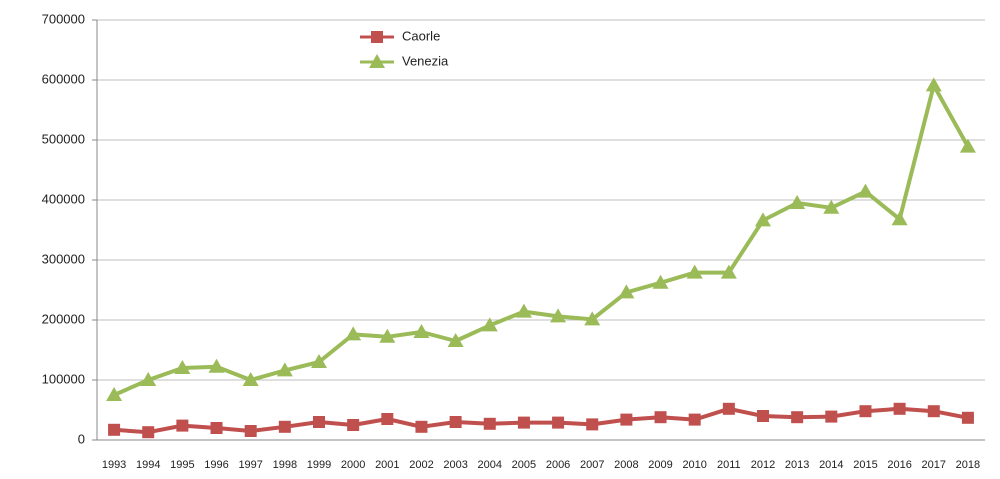 The image size is (1000, 479). Describe the element at coordinates (968, 465) in the screenshot. I see `x-tick-label: 2018` at that location.